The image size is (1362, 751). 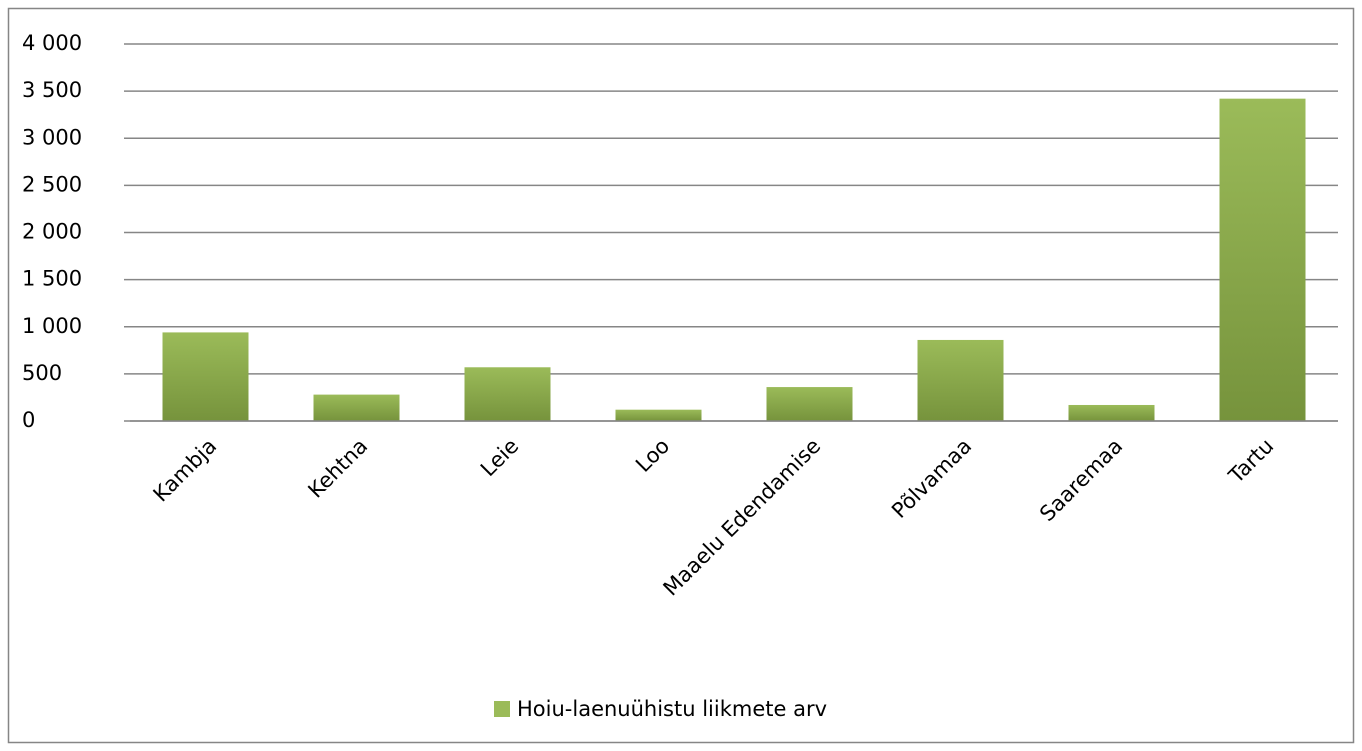 I want to click on y-tick-label: 0, so click(x=28, y=420).